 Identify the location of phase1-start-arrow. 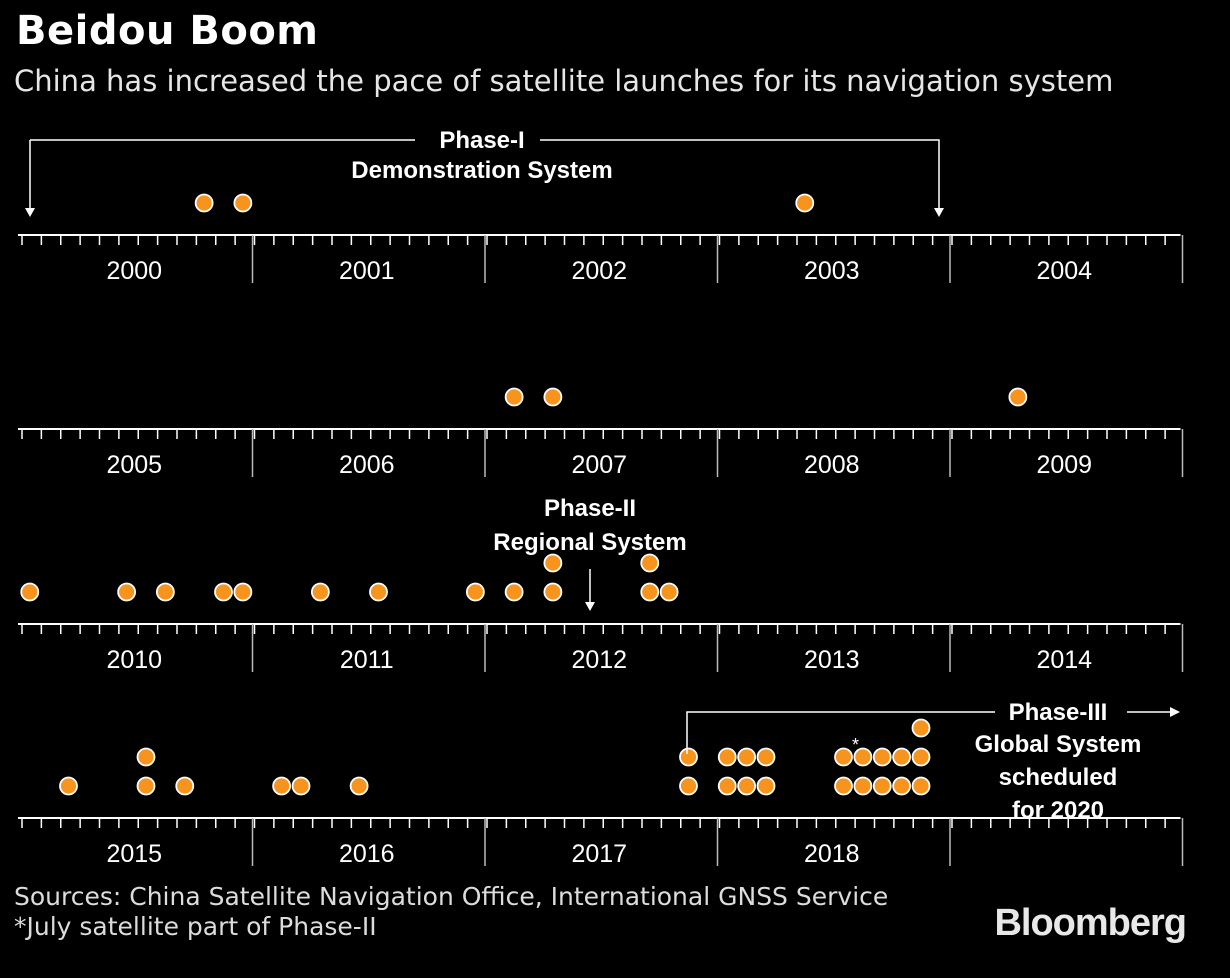
(30, 212).